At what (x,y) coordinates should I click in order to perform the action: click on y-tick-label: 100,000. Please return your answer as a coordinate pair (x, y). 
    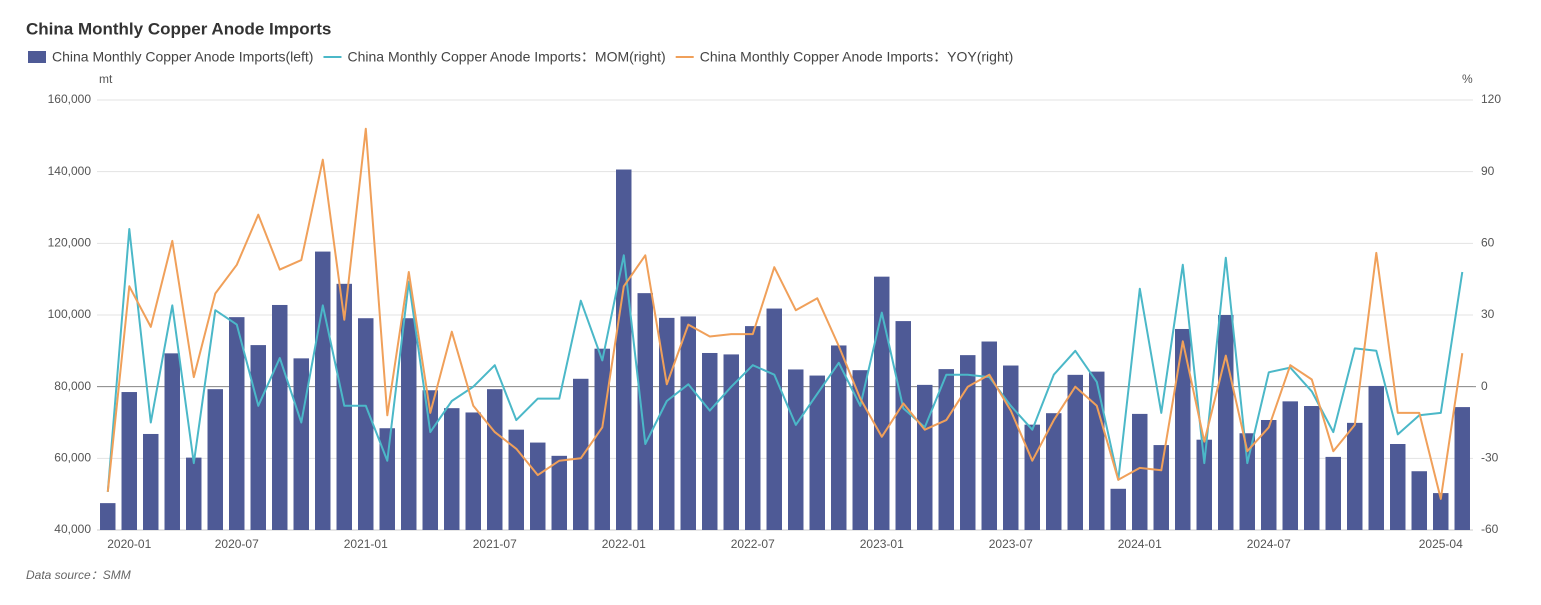
    Looking at the image, I should click on (70, 314).